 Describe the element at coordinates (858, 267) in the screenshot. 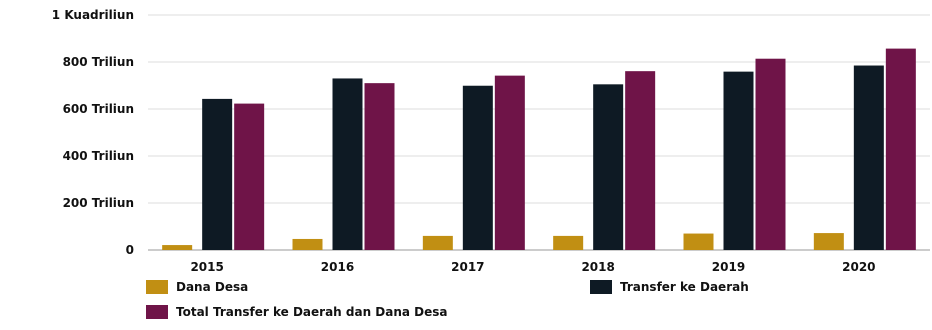

I see `x-tick-label: 2020` at that location.